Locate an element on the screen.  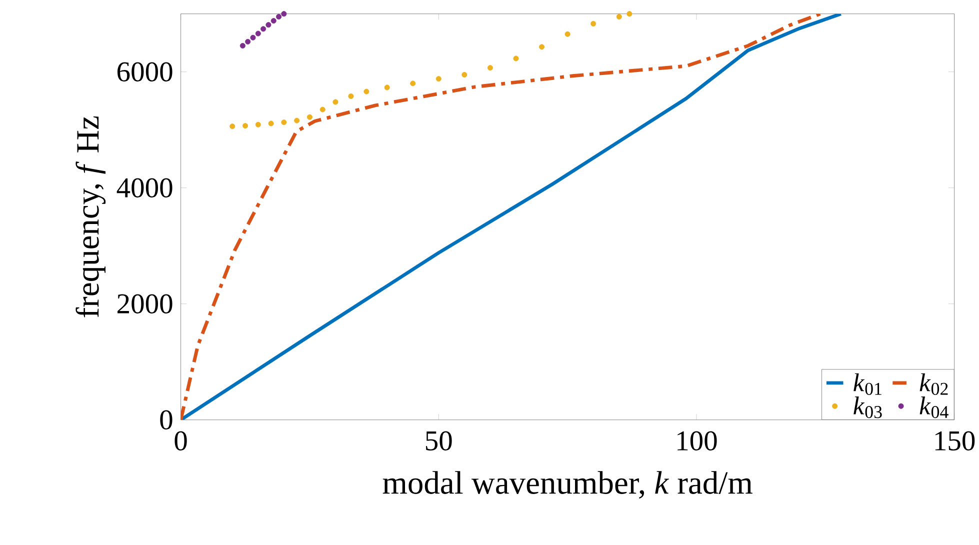
y-tick-label: 6000 is located at coordinates (144, 72).